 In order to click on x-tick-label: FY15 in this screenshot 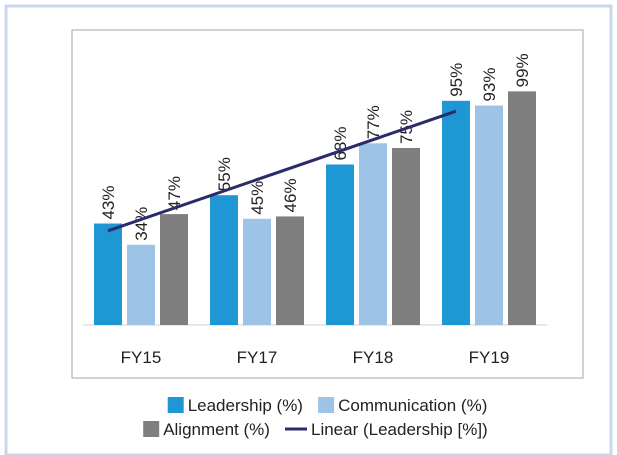, I will do `click(141, 357)`.